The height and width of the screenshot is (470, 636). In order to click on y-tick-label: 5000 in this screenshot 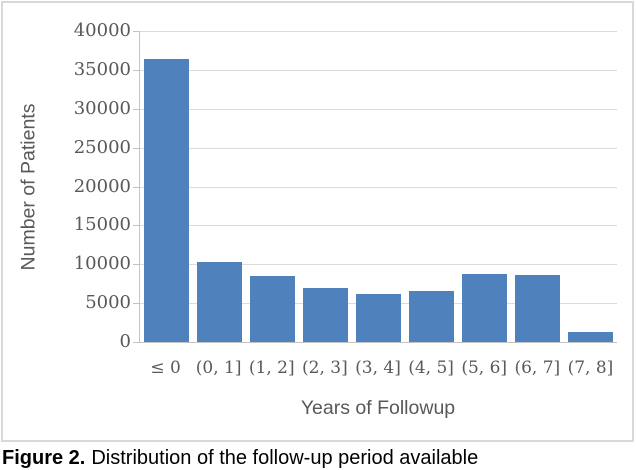, I will do `click(108, 303)`.